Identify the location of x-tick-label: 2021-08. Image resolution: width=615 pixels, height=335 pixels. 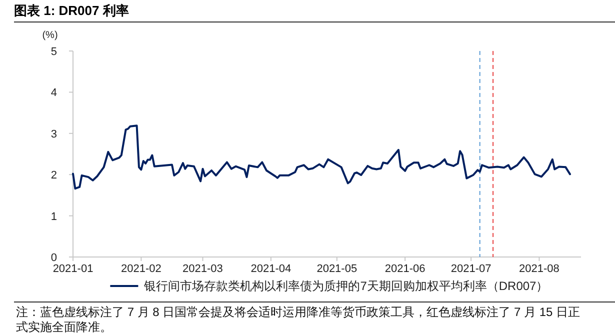
(539, 269).